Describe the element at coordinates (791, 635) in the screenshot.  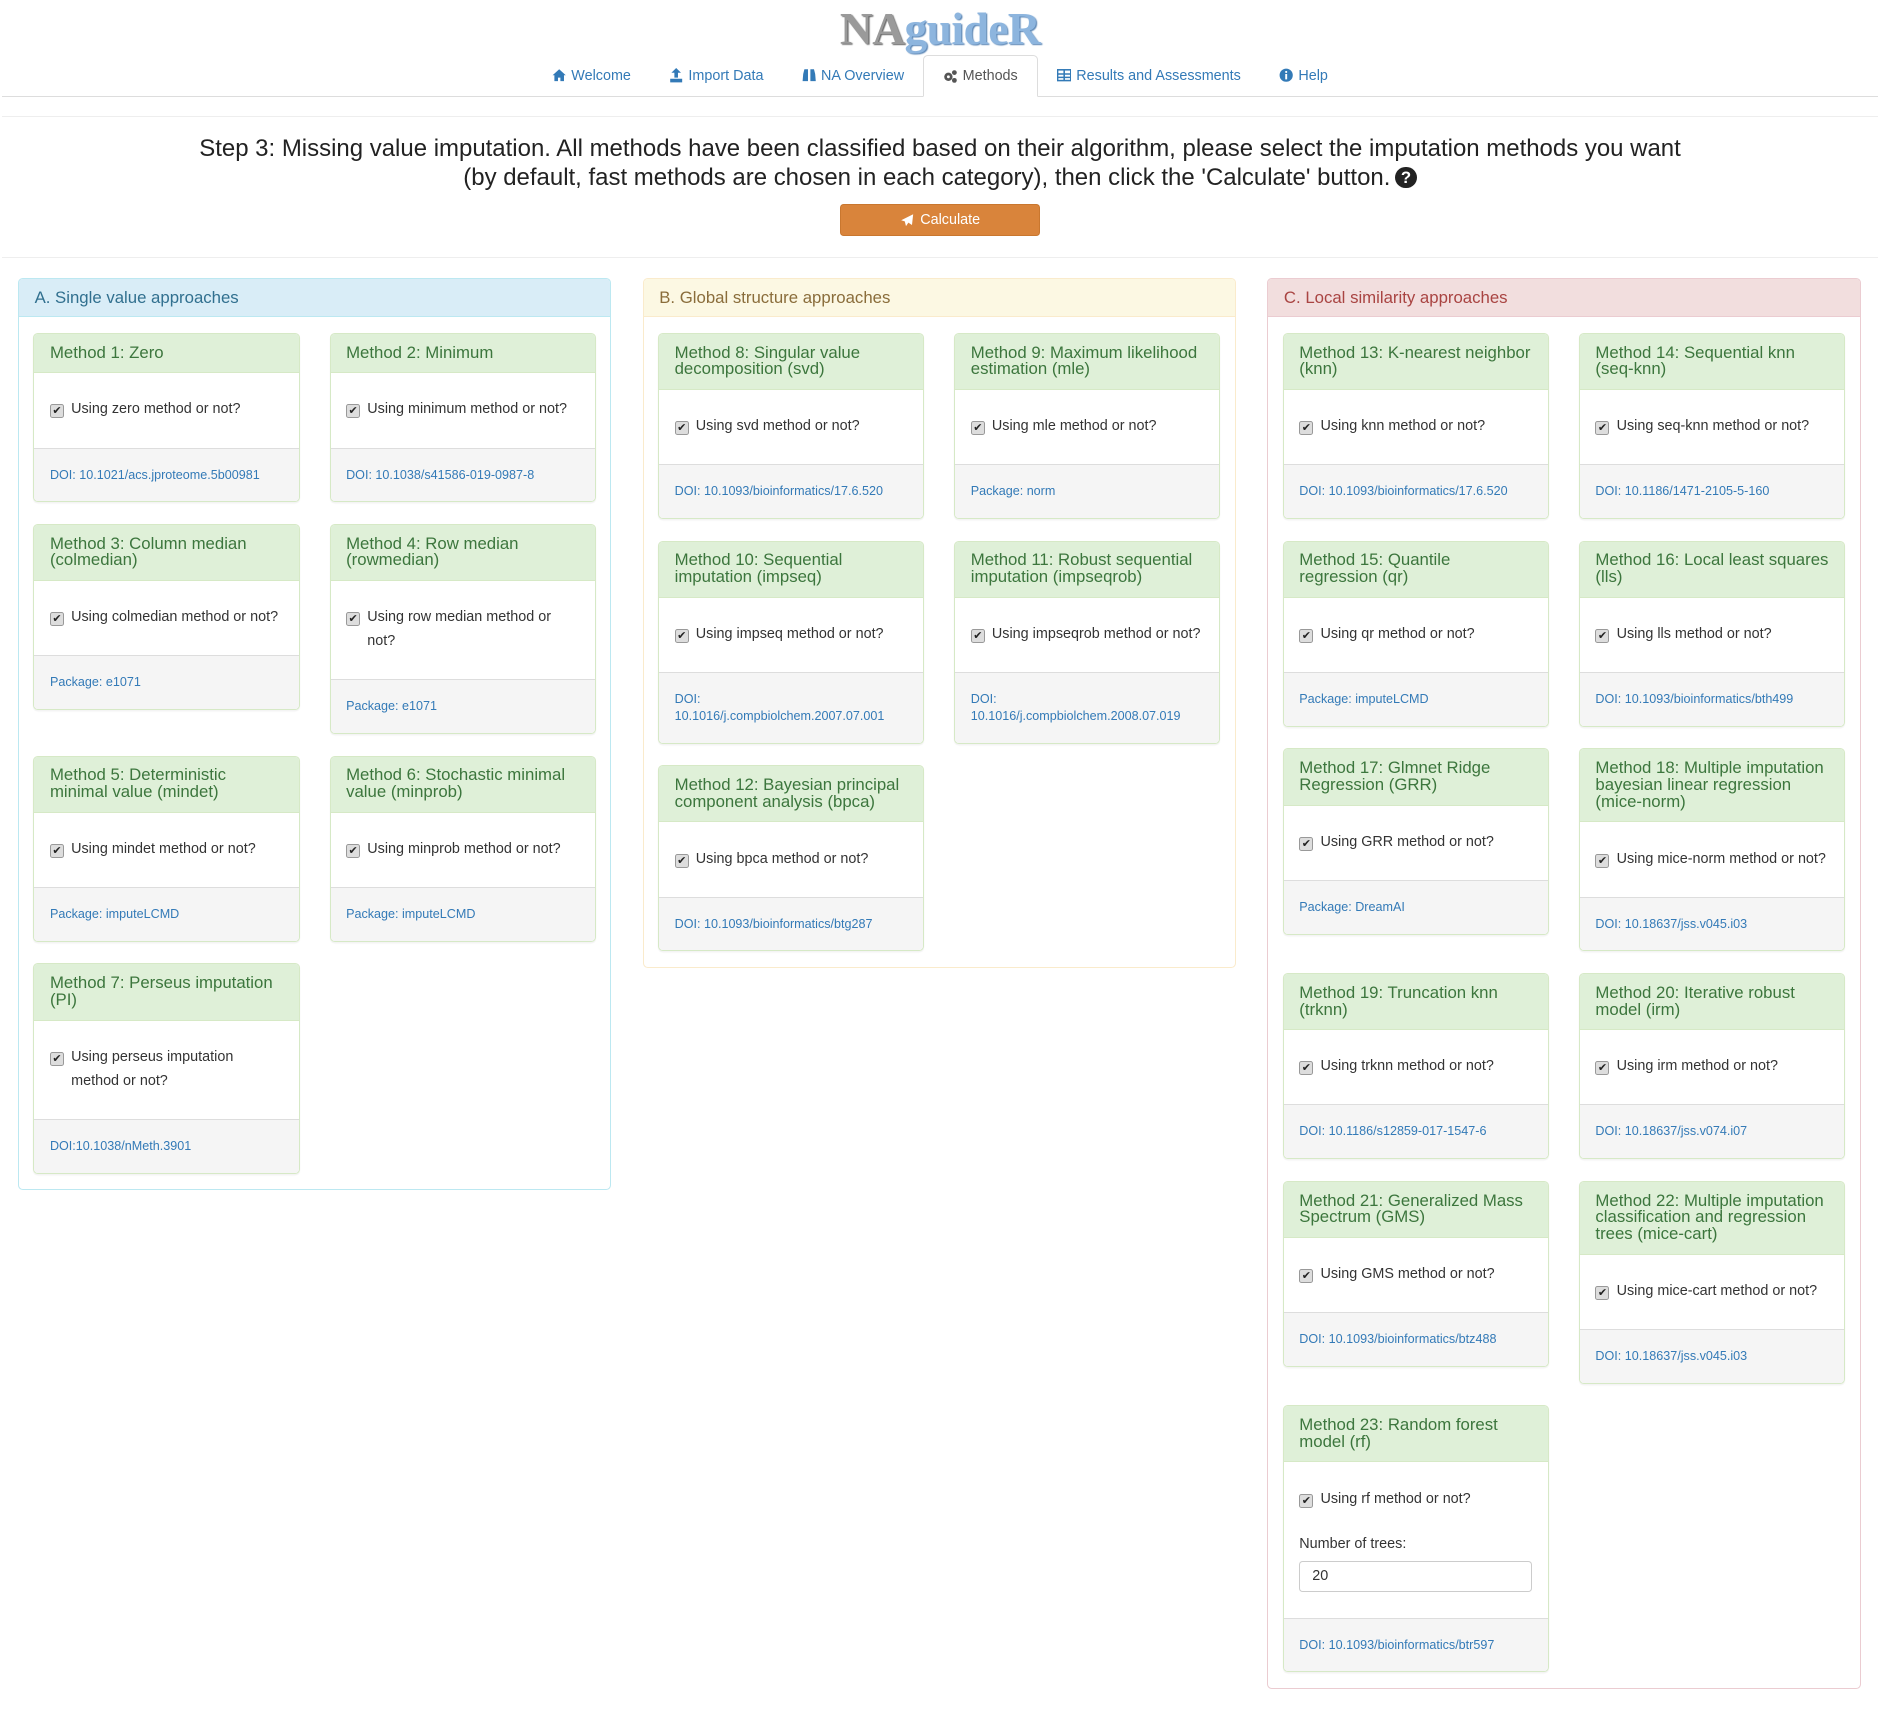
I see `method-checkbox: ✔ Using impseq method or not?` at that location.